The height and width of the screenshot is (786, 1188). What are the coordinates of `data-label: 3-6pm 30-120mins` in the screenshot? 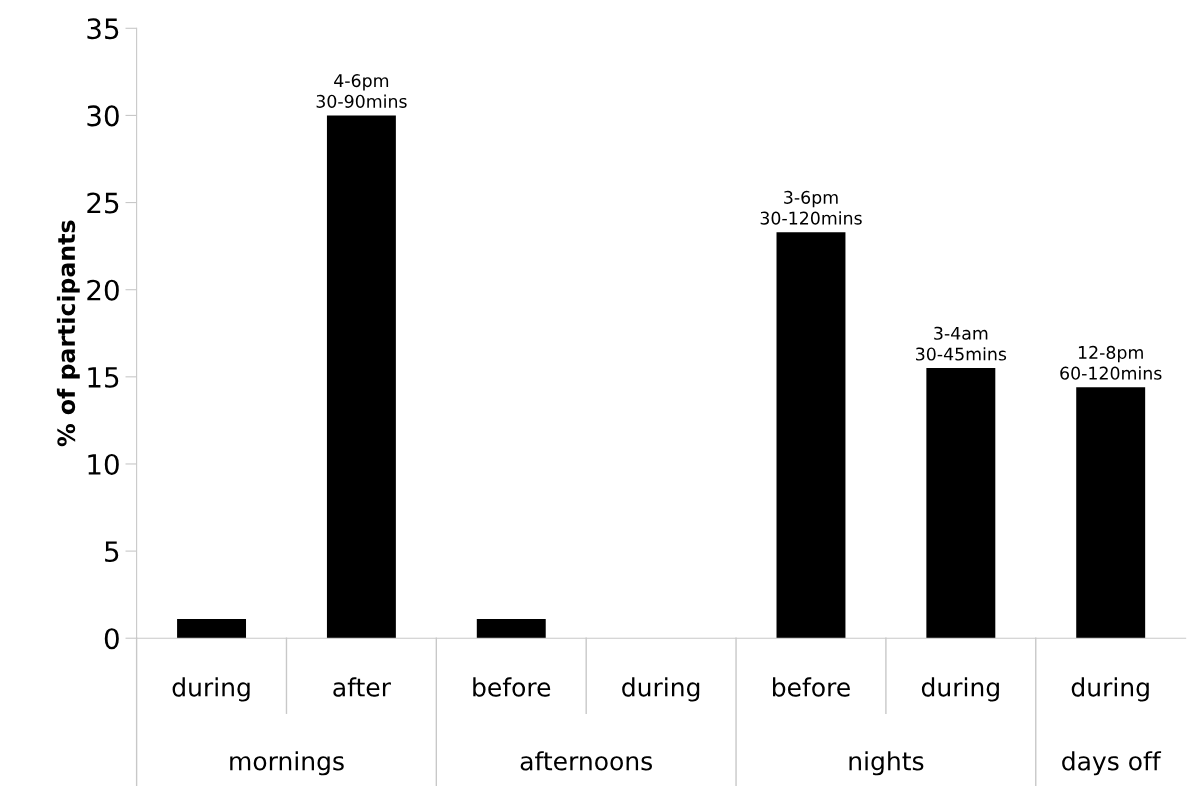 It's located at (811, 207).